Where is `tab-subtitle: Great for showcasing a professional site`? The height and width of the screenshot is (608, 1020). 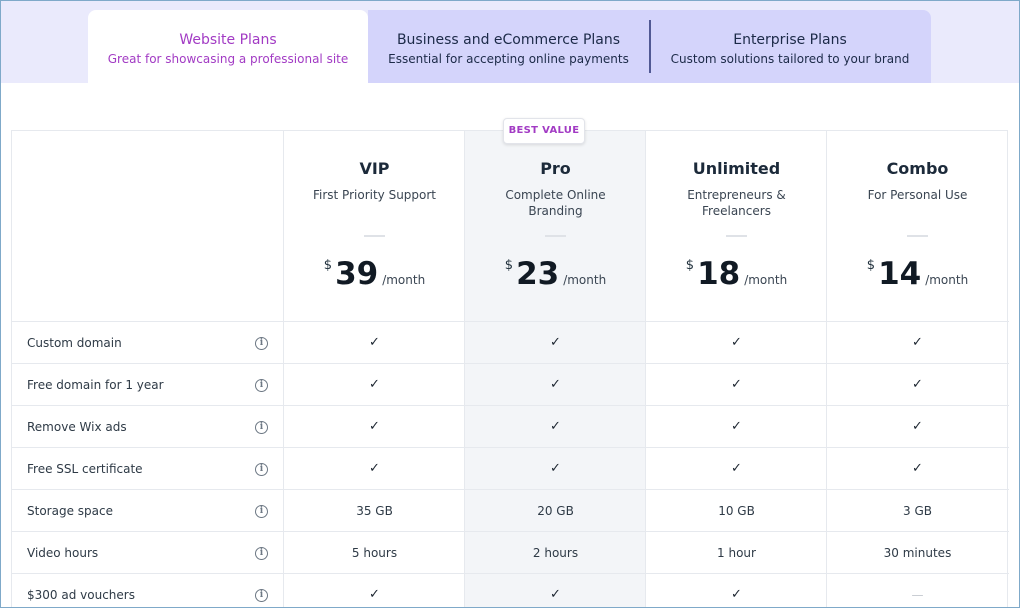
tab-subtitle: Great for showcasing a professional site is located at coordinates (228, 59).